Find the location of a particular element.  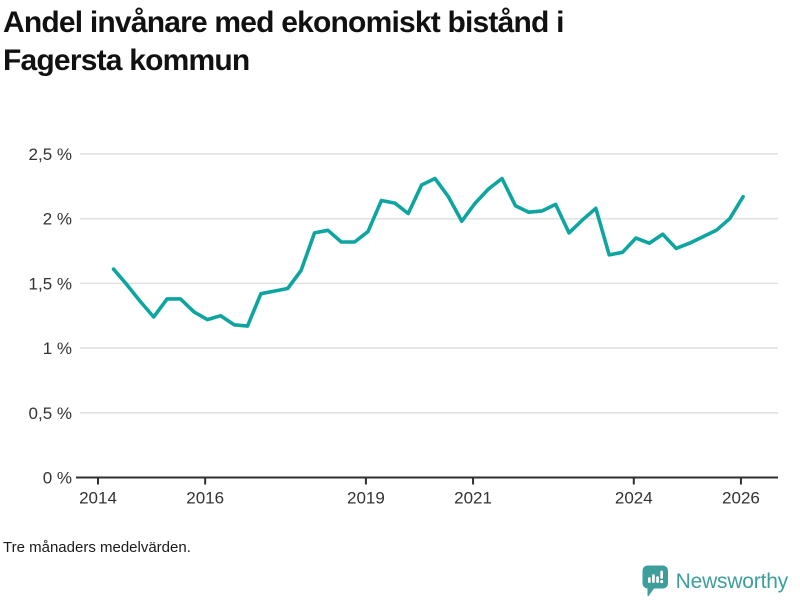

y-tick-label: 1,5 % is located at coordinates (50, 283).